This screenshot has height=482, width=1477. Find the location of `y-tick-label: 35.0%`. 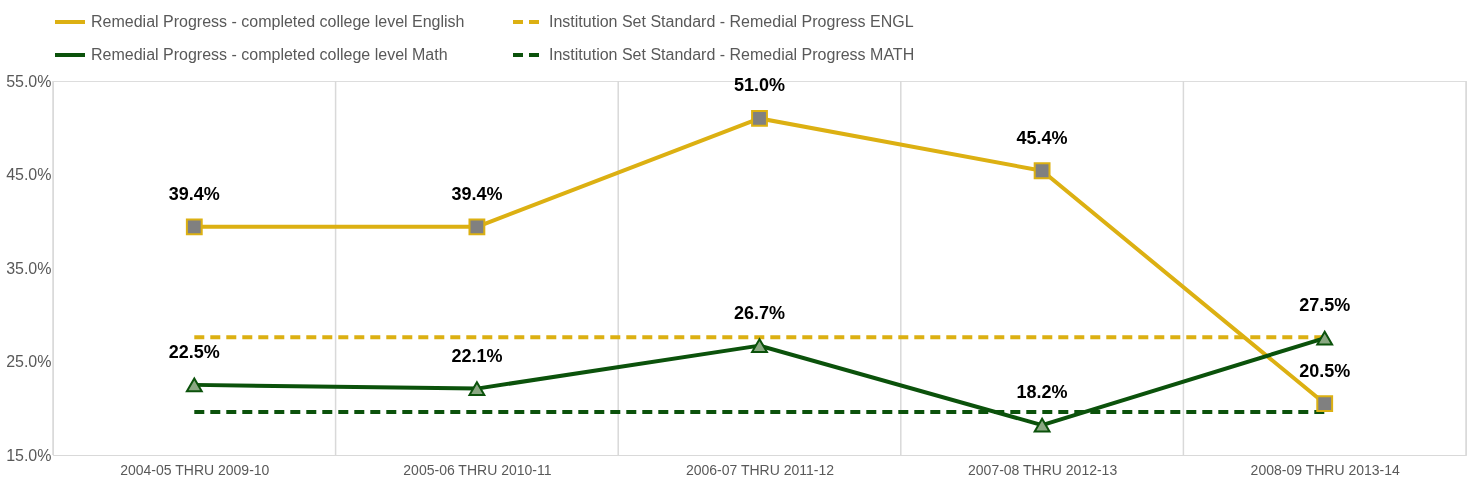

y-tick-label: 35.0% is located at coordinates (29, 268).